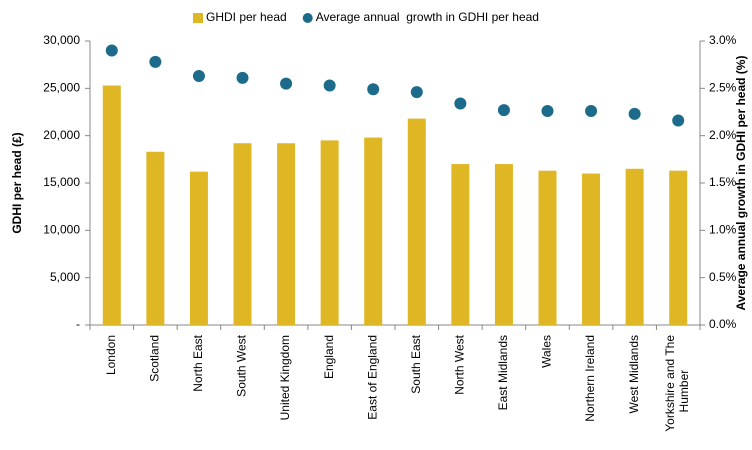 The image size is (752, 450). What do you see at coordinates (61, 135) in the screenshot?
I see `y-tick-label: 20,000` at bounding box center [61, 135].